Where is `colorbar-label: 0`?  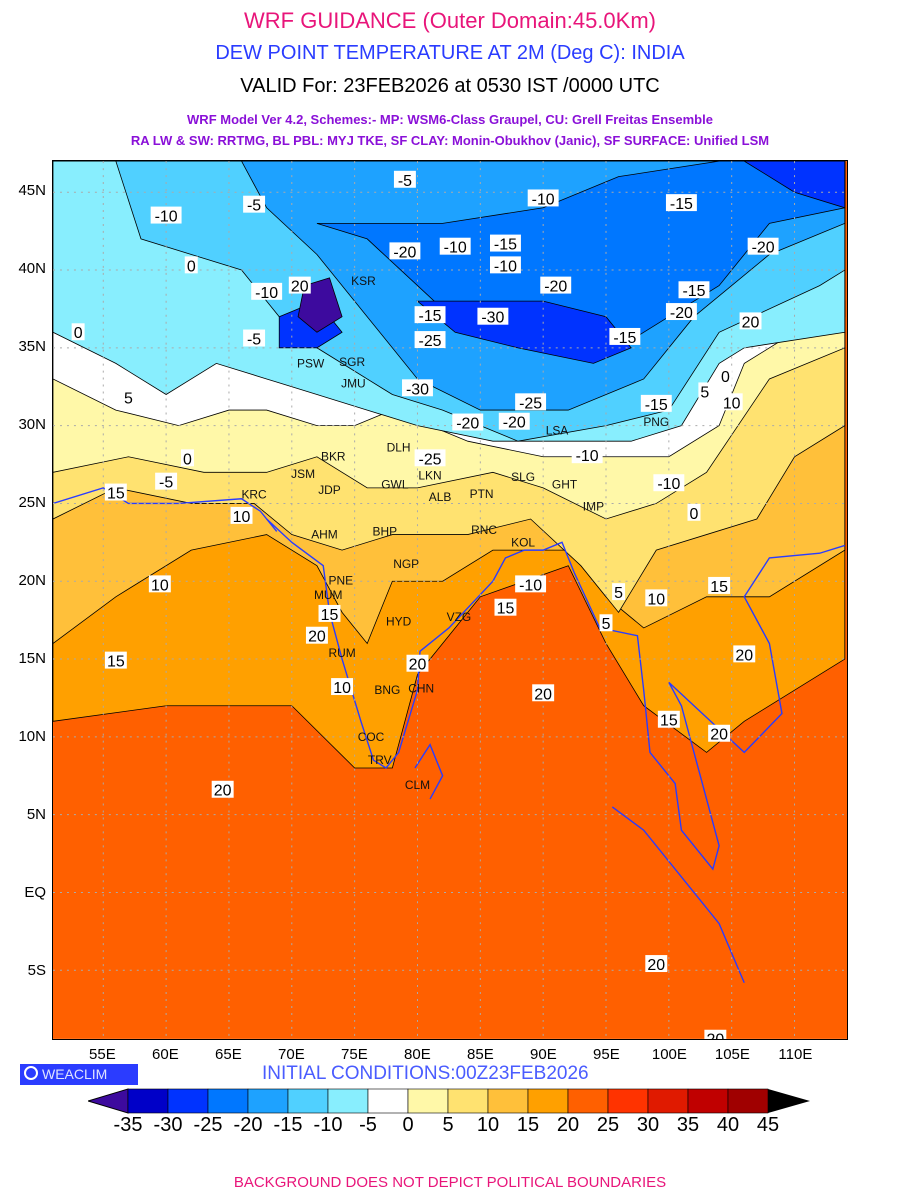 colorbar-label: 0 is located at coordinates (408, 1125).